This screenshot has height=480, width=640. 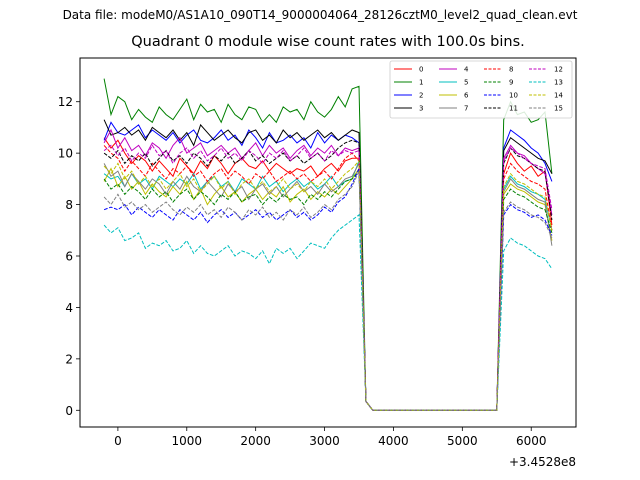 What do you see at coordinates (466, 70) in the screenshot?
I see `legend-label-4: 4` at bounding box center [466, 70].